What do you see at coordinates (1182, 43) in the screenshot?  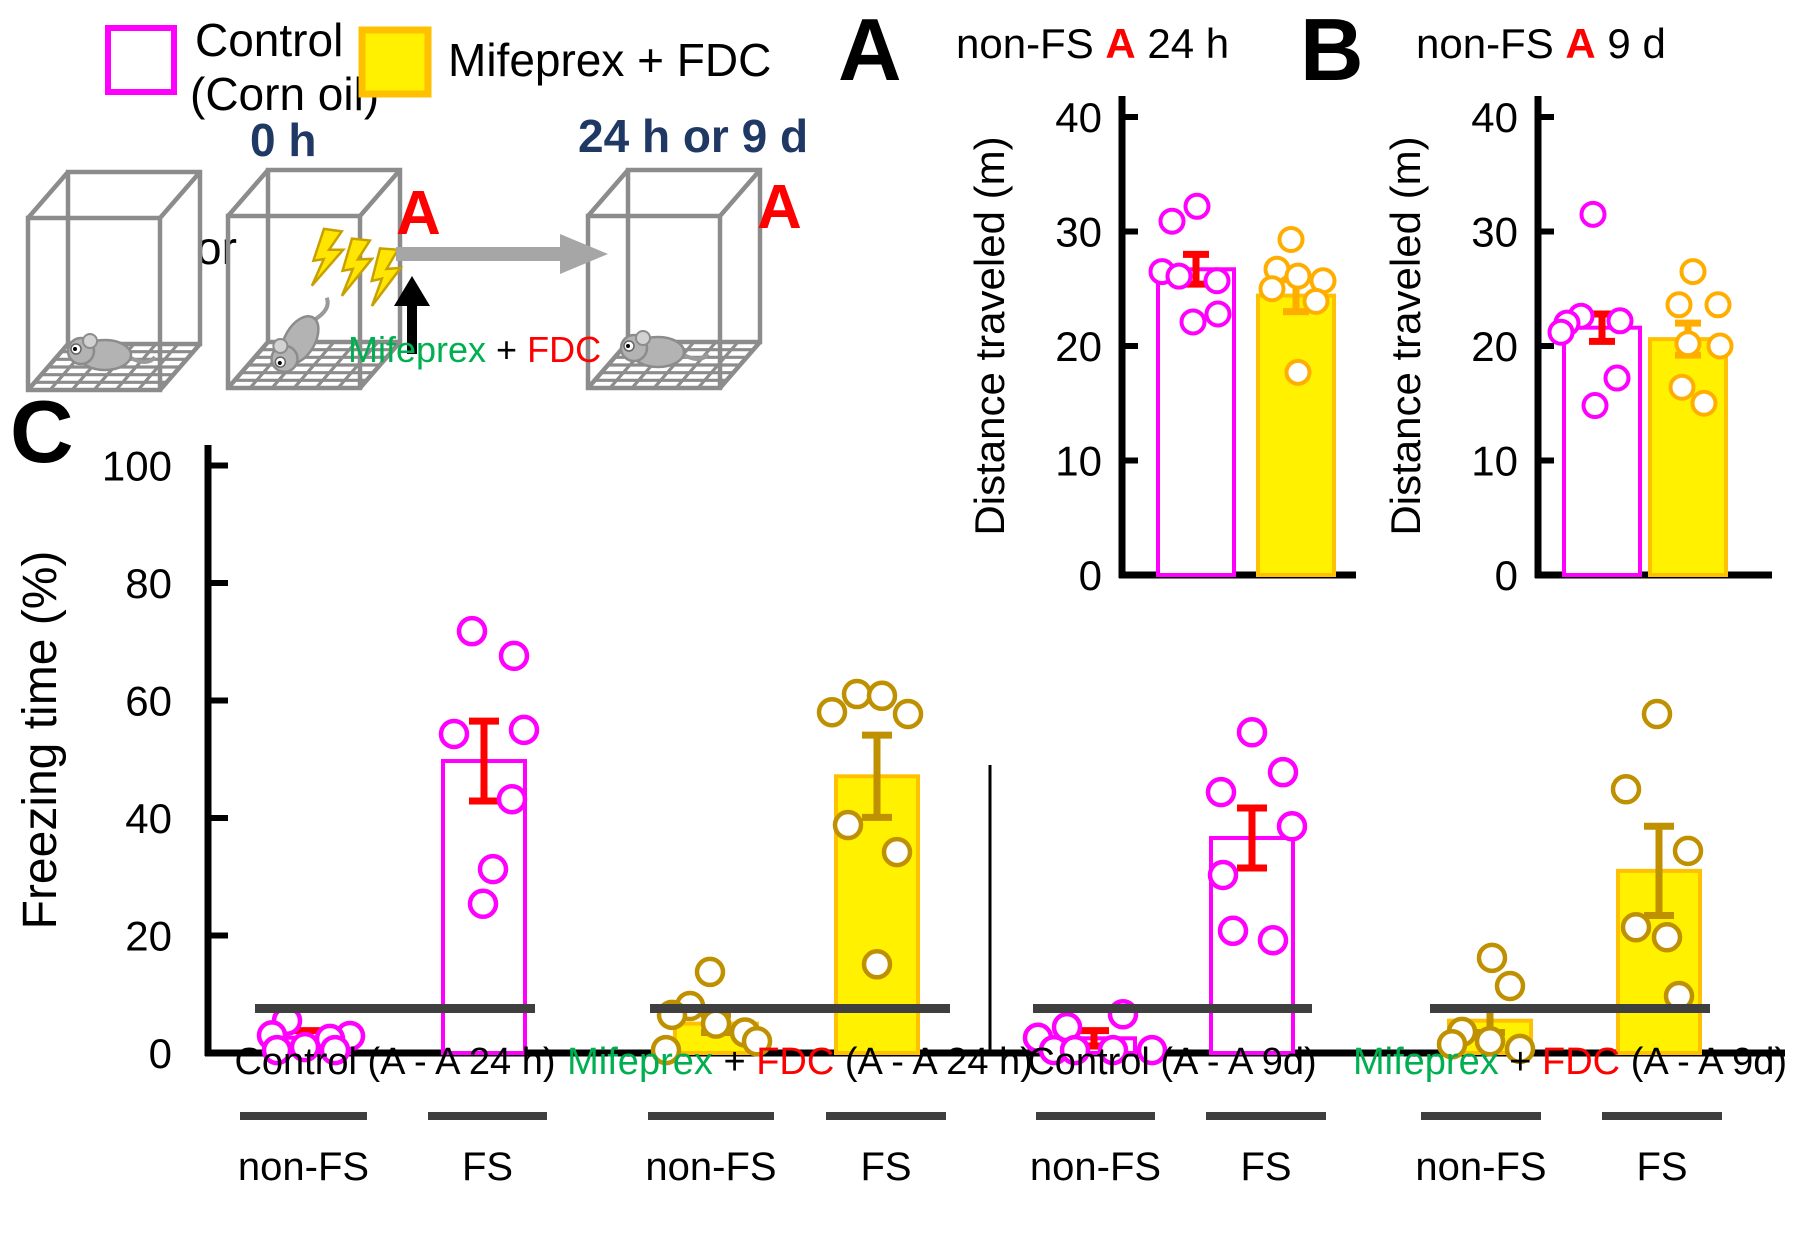 I see `panel-a-title-part: 24 h` at bounding box center [1182, 43].